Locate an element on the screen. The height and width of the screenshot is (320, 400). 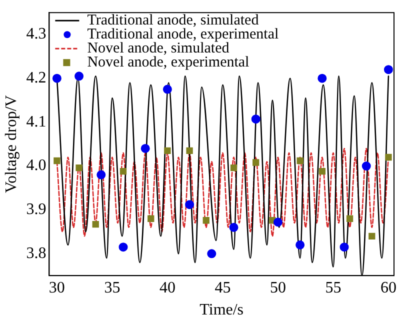
x-tick-label: 40 is located at coordinates (167, 287).